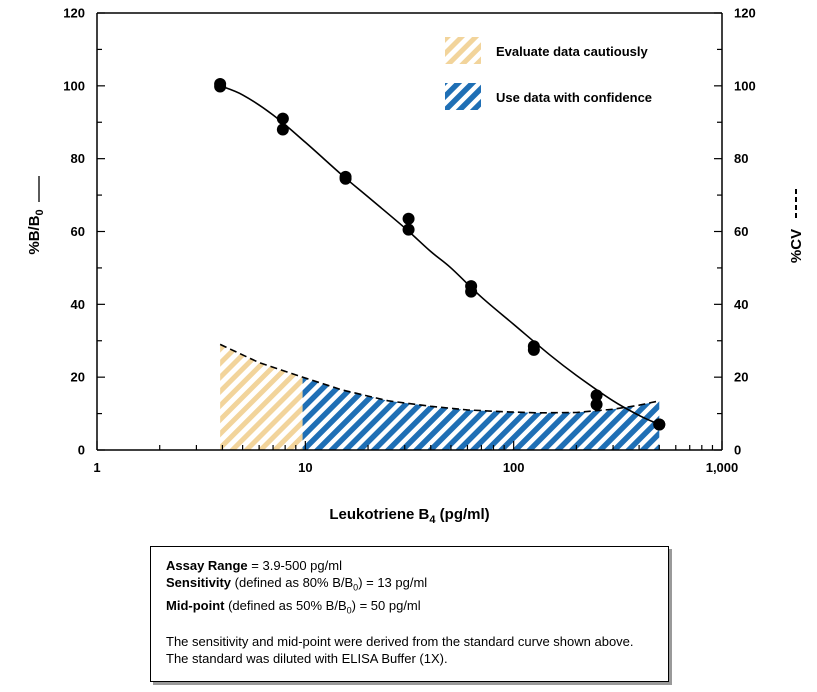 The image size is (817, 692). Describe the element at coordinates (81, 450) in the screenshot. I see `y-tick-label-left: 0` at that location.